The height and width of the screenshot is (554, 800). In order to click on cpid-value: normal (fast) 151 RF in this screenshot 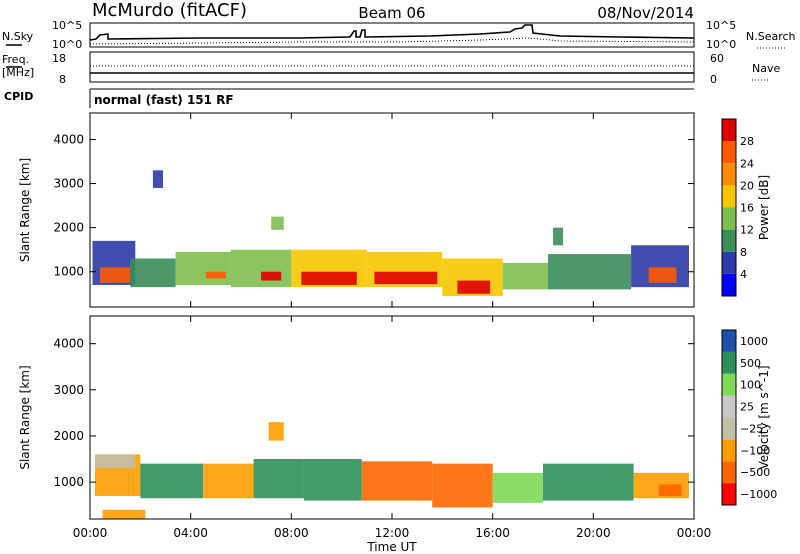, I will do `click(164, 100)`.